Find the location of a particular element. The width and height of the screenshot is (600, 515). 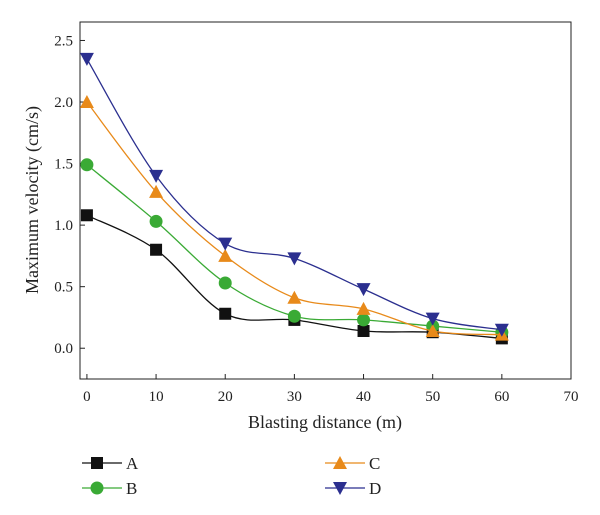

y-tick-label: 2.0 is located at coordinates (63, 103).